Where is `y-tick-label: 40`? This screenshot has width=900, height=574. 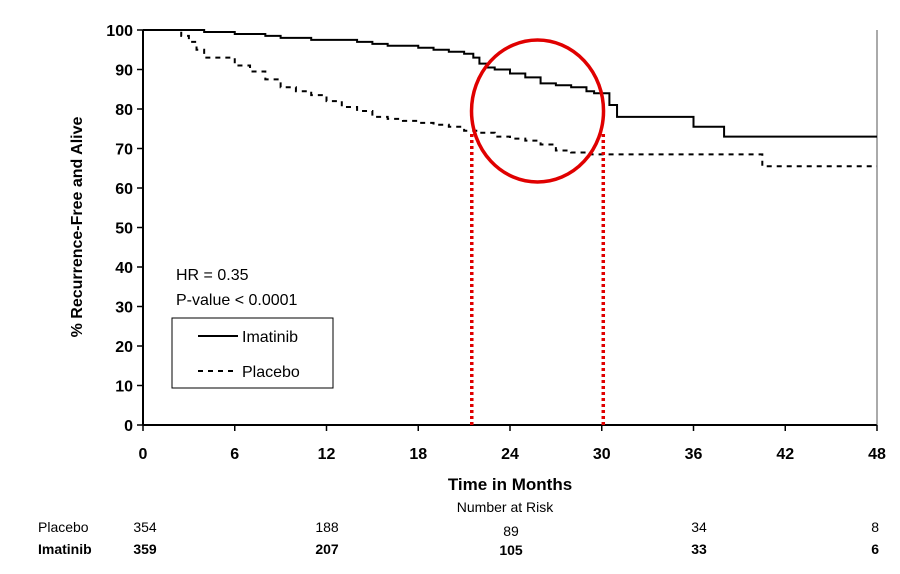
y-tick-label: 40 is located at coordinates (124, 268).